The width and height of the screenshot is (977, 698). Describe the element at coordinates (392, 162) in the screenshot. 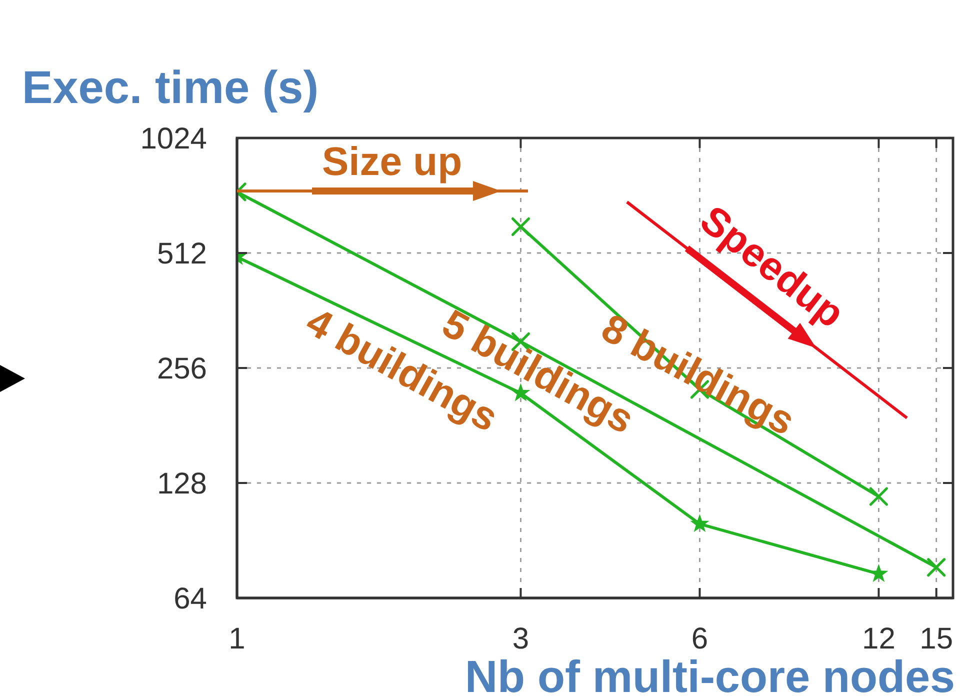

I see `annotation: Size up` at that location.